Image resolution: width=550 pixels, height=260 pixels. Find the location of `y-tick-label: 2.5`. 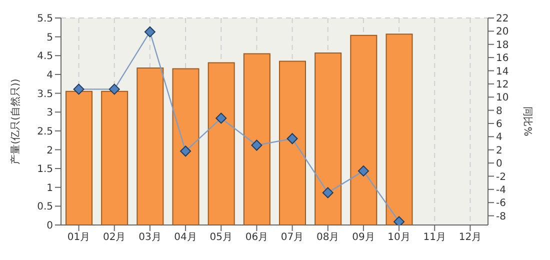

y-tick-label: 2.5 is located at coordinates (45, 132).